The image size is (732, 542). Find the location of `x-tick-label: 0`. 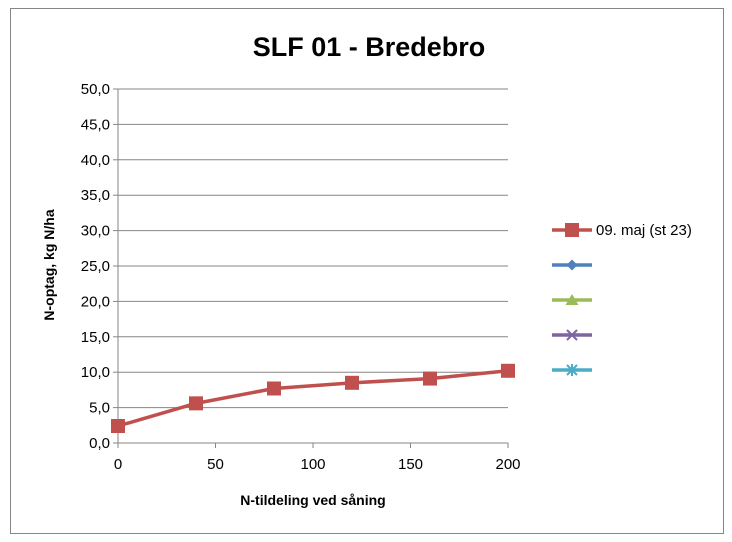

x-tick-label: 0 is located at coordinates (118, 464).